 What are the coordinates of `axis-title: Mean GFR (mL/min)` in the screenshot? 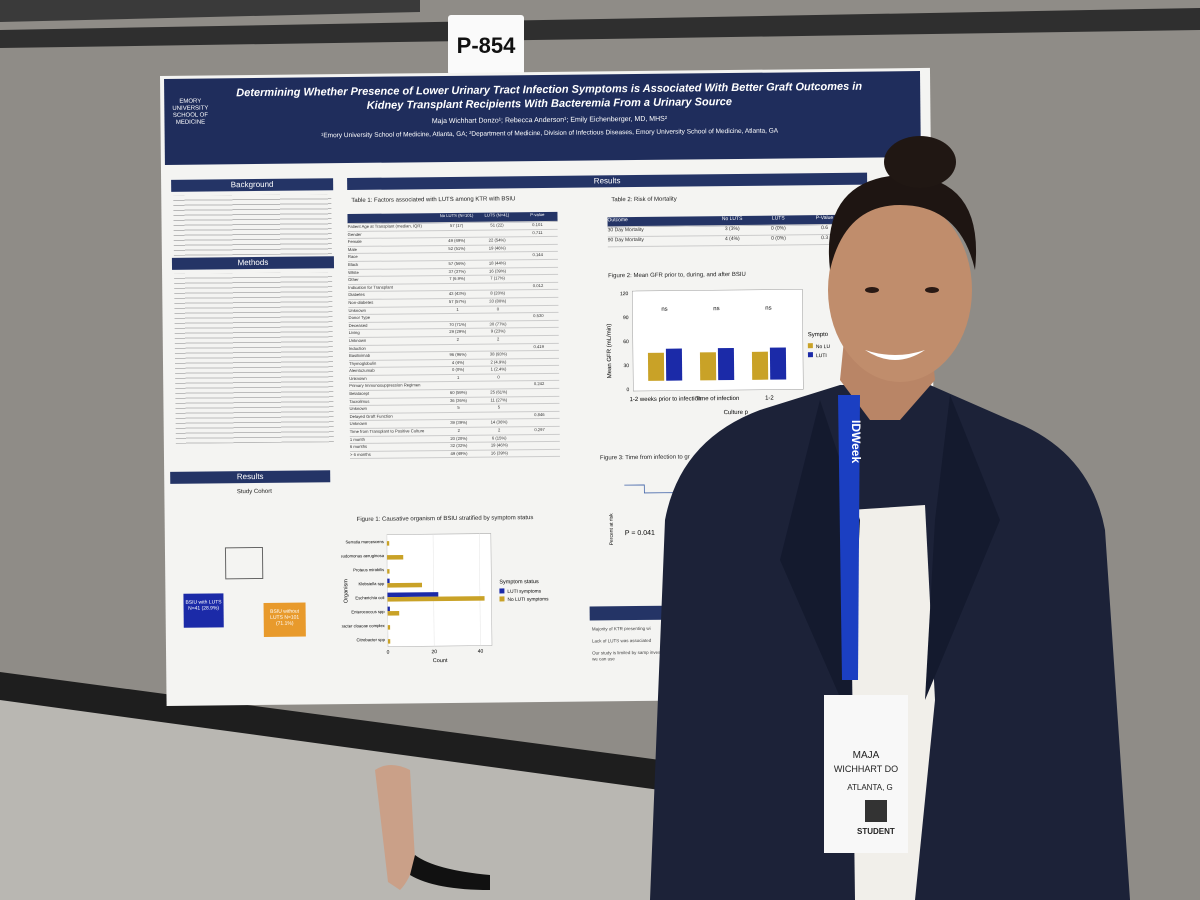 It's located at (610, 351).